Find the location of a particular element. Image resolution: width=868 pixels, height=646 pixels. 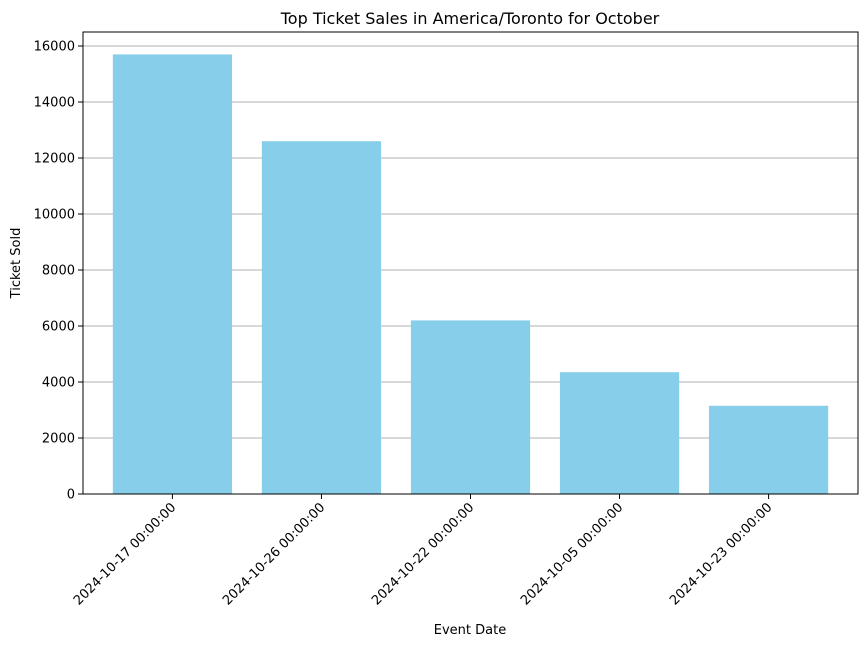

x-tick-label: 2024-10-22 00:00:00 is located at coordinates (423, 554).